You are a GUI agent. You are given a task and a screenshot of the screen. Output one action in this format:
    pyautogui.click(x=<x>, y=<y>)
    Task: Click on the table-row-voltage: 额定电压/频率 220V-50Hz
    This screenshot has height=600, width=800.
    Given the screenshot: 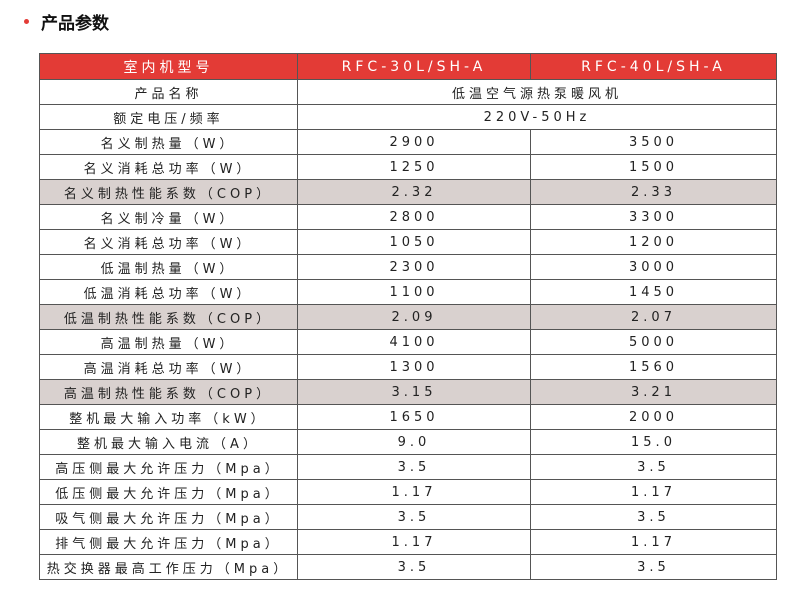 What is the action you would take?
    pyautogui.click(x=408, y=117)
    